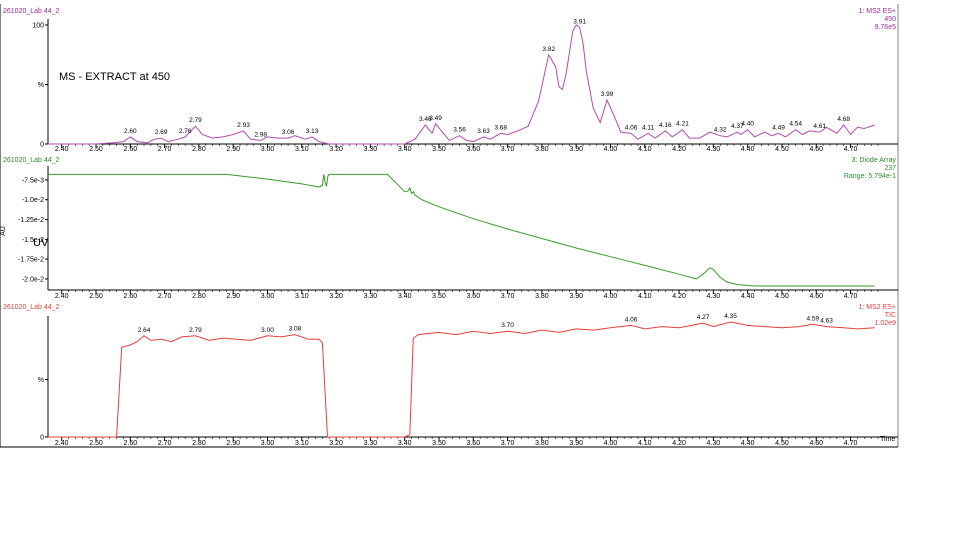  I want to click on uv-x-tick-label: 4.50, so click(782, 296).